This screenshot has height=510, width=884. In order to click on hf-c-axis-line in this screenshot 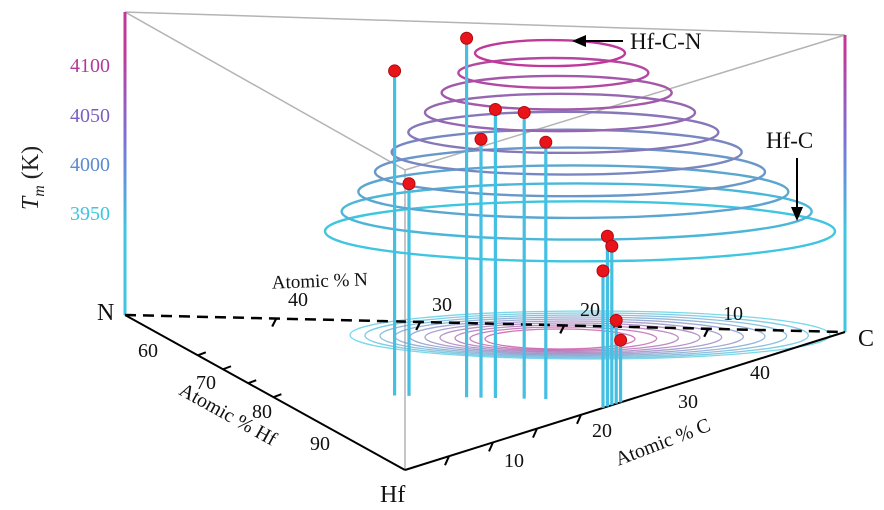, I will do `click(625, 401)`.